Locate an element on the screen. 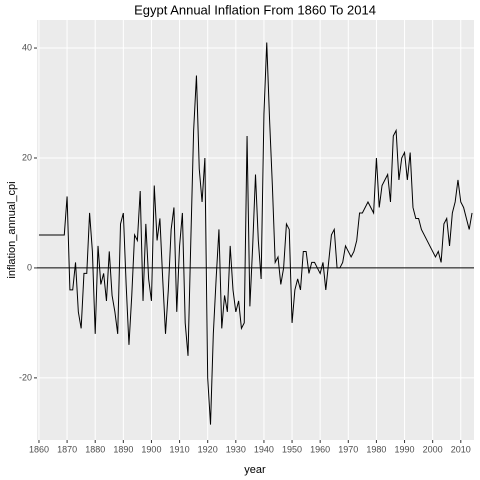  y-tick-label: 0 is located at coordinates (29, 267).